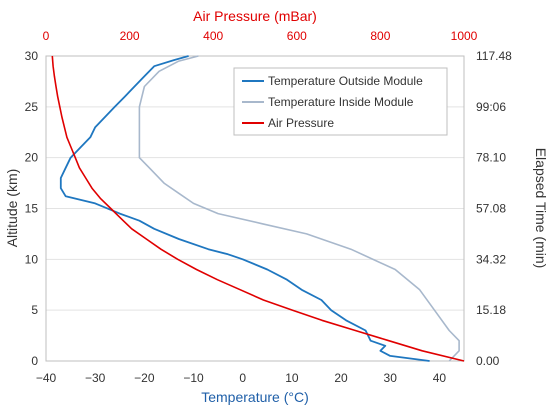 The width and height of the screenshot is (550, 409). Describe the element at coordinates (46, 378) in the screenshot. I see `x-tick-label: −40` at that location.